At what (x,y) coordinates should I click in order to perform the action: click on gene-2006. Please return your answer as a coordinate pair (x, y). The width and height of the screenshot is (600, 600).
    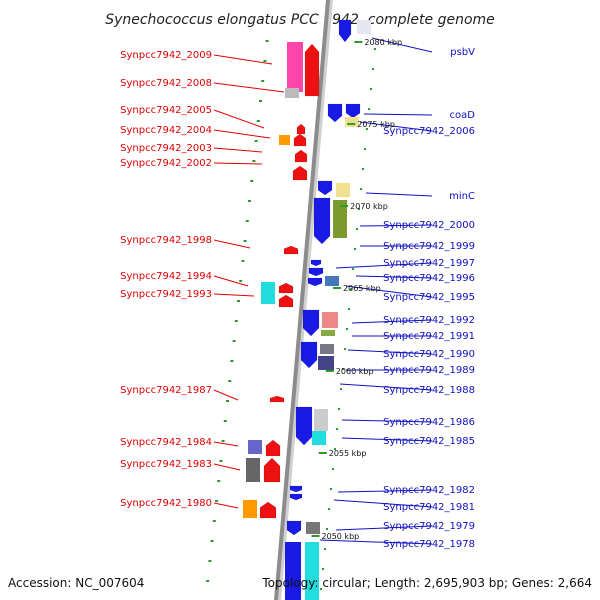
    Looking at the image, I should click on (353, 111).